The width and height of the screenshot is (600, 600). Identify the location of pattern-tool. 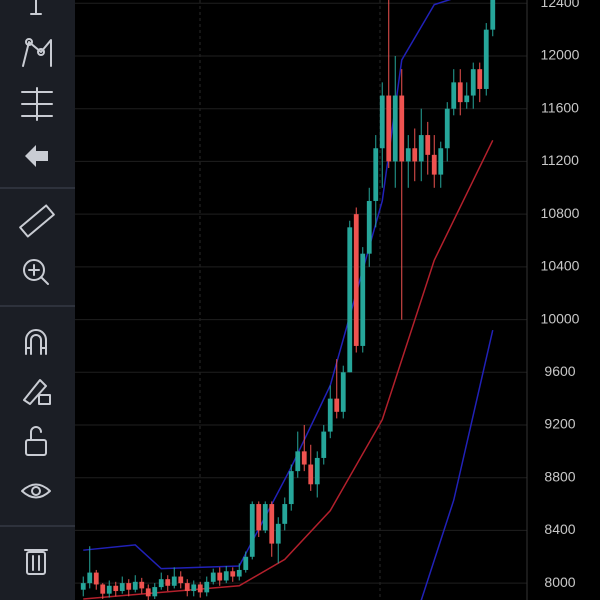
(37, 52).